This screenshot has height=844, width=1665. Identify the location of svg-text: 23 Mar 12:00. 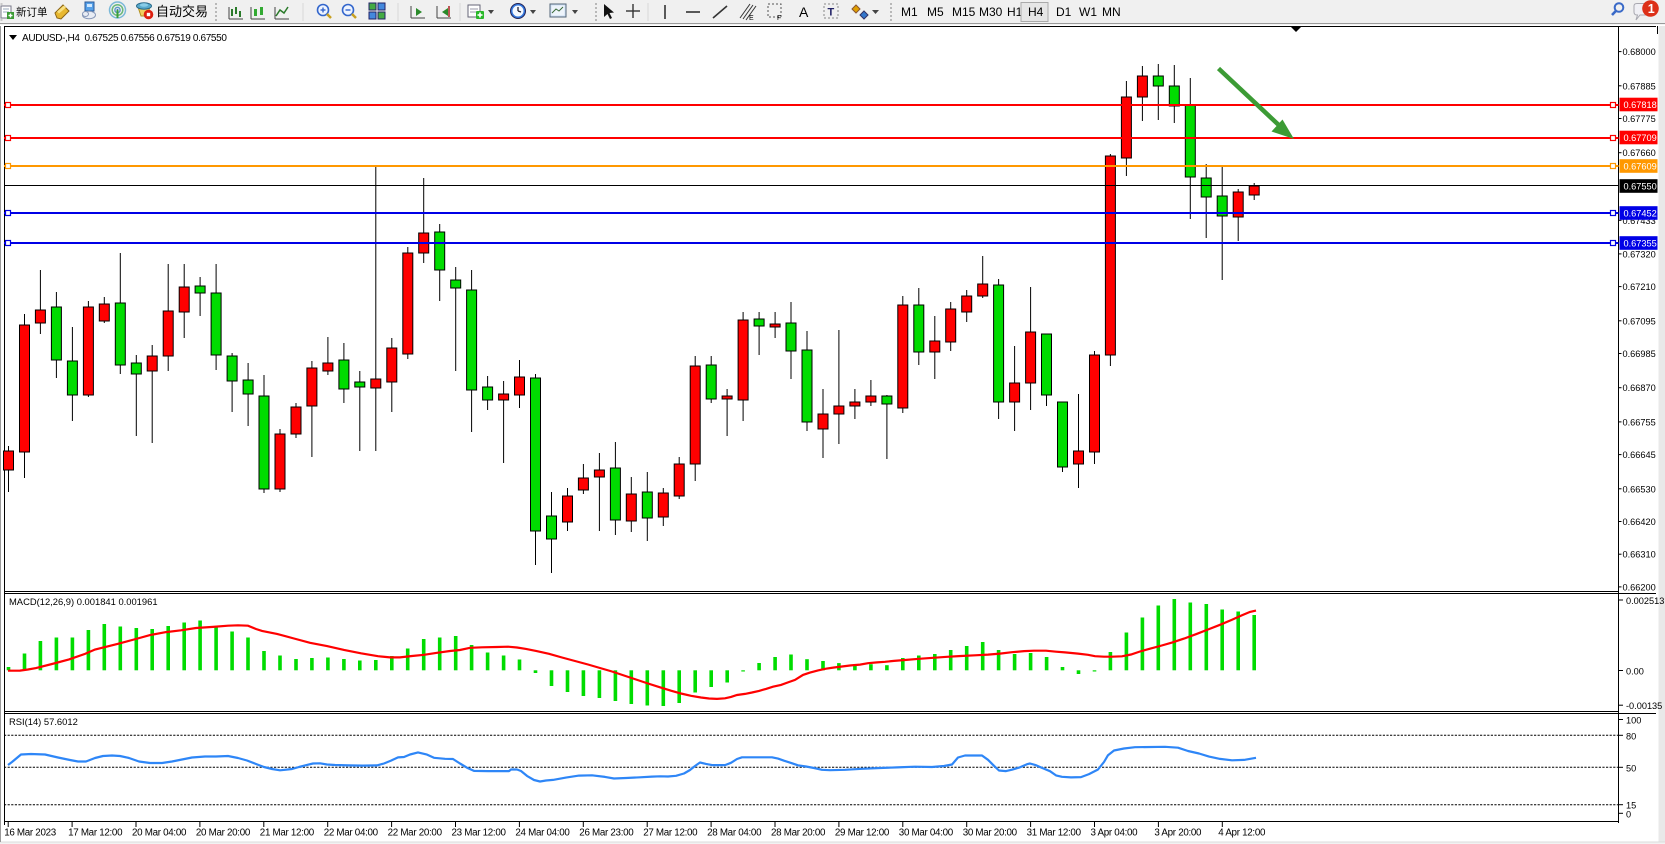
(479, 833).